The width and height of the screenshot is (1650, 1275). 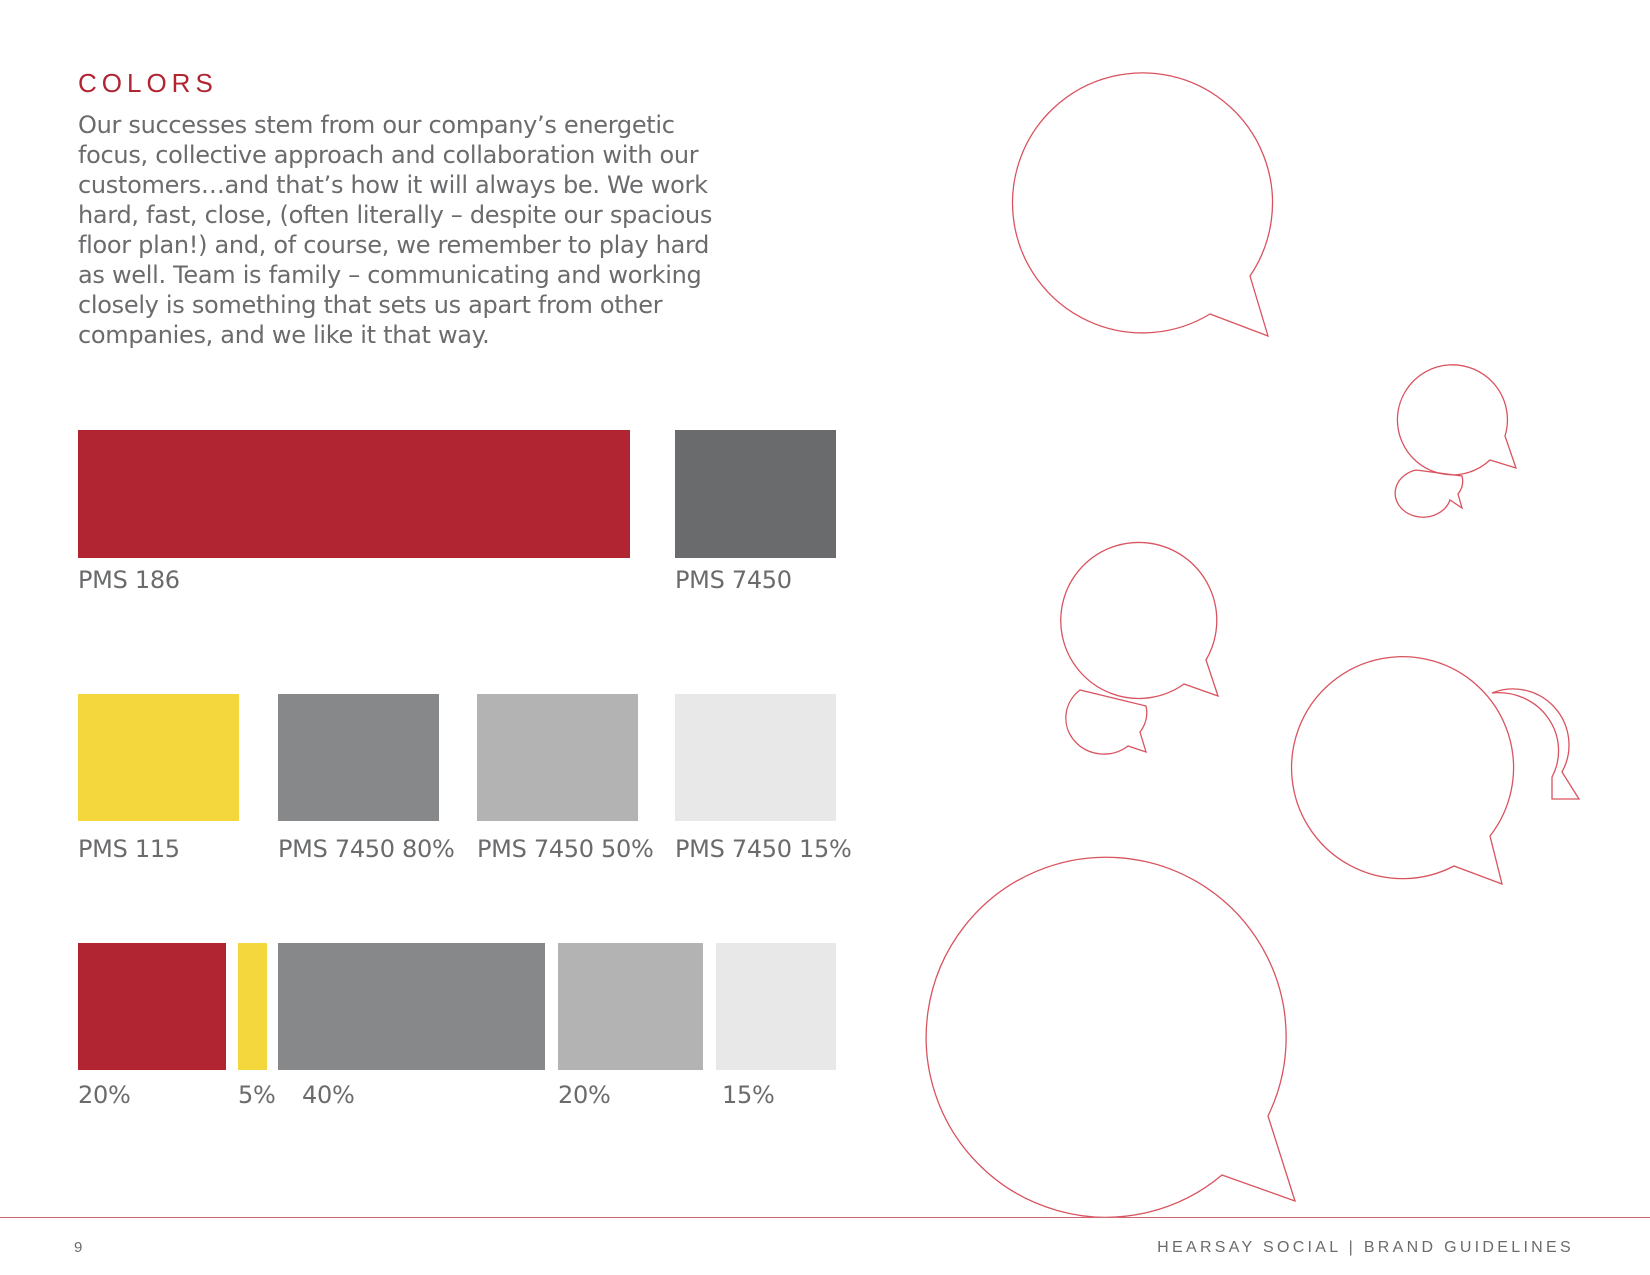 I want to click on page-number: 9, so click(x=78, y=1247).